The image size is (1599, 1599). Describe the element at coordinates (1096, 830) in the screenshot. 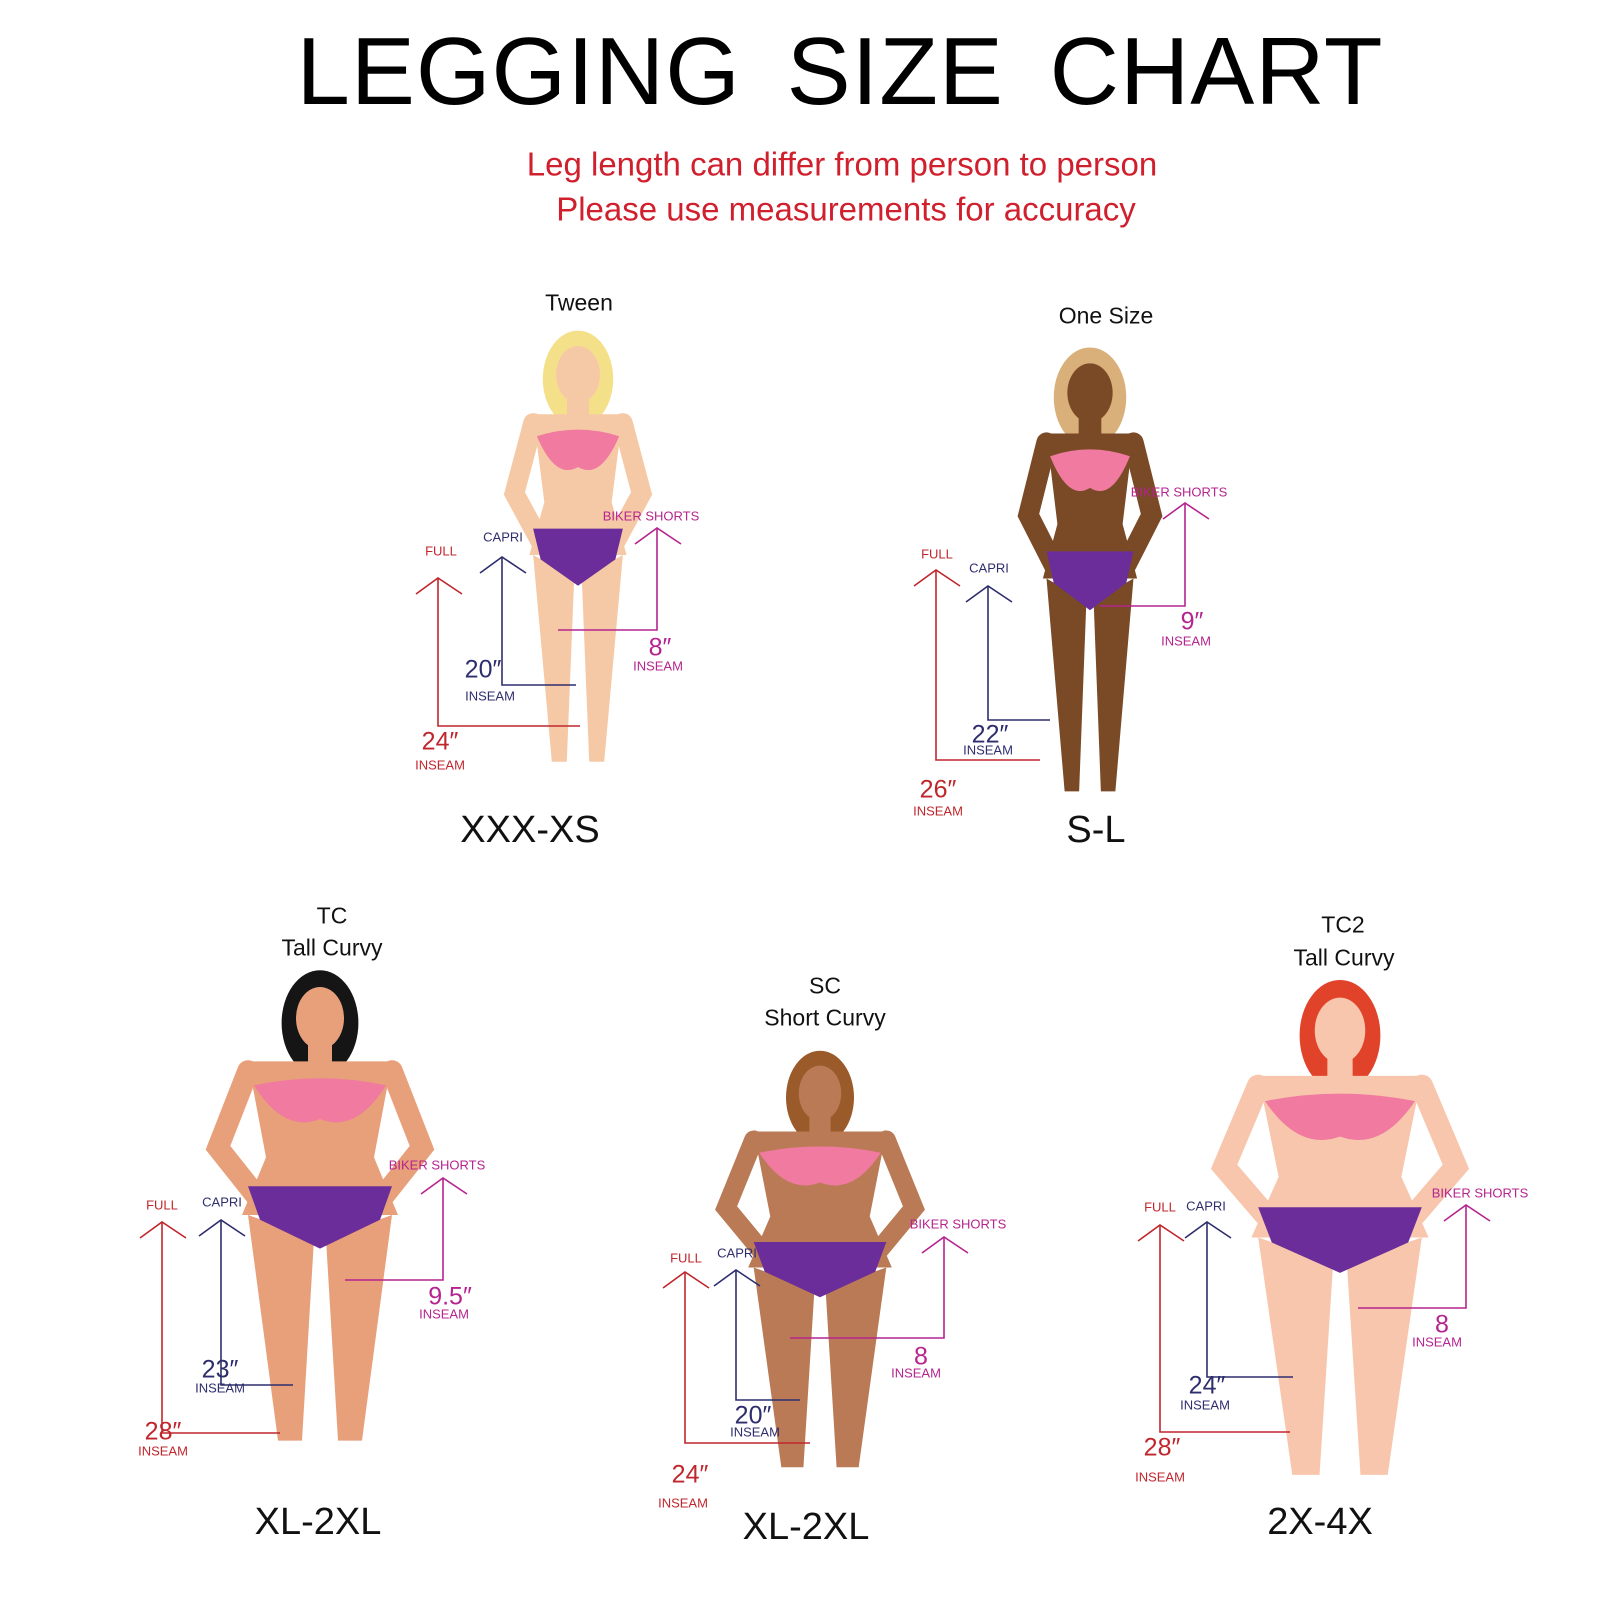

I see `size-range: S-L` at that location.